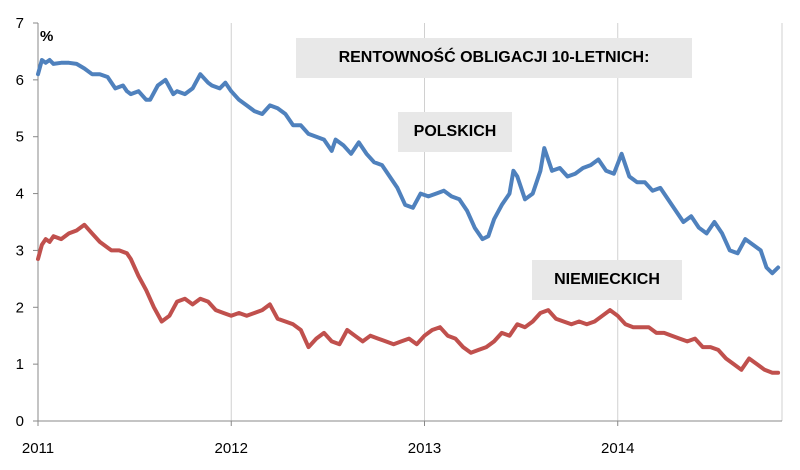  Describe the element at coordinates (20, 23) in the screenshot. I see `y-tick-label-7: 7` at that location.